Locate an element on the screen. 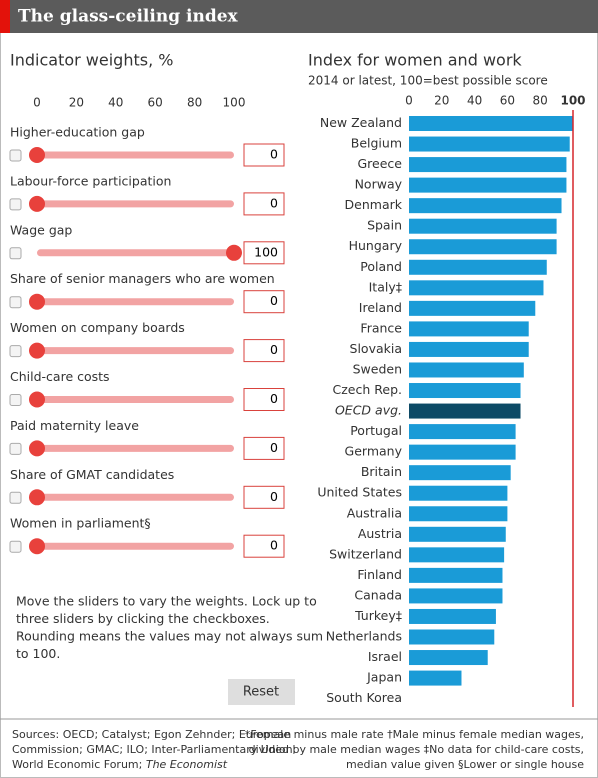 This screenshot has width=598, height=778. x-tick-label: 40 is located at coordinates (474, 101).